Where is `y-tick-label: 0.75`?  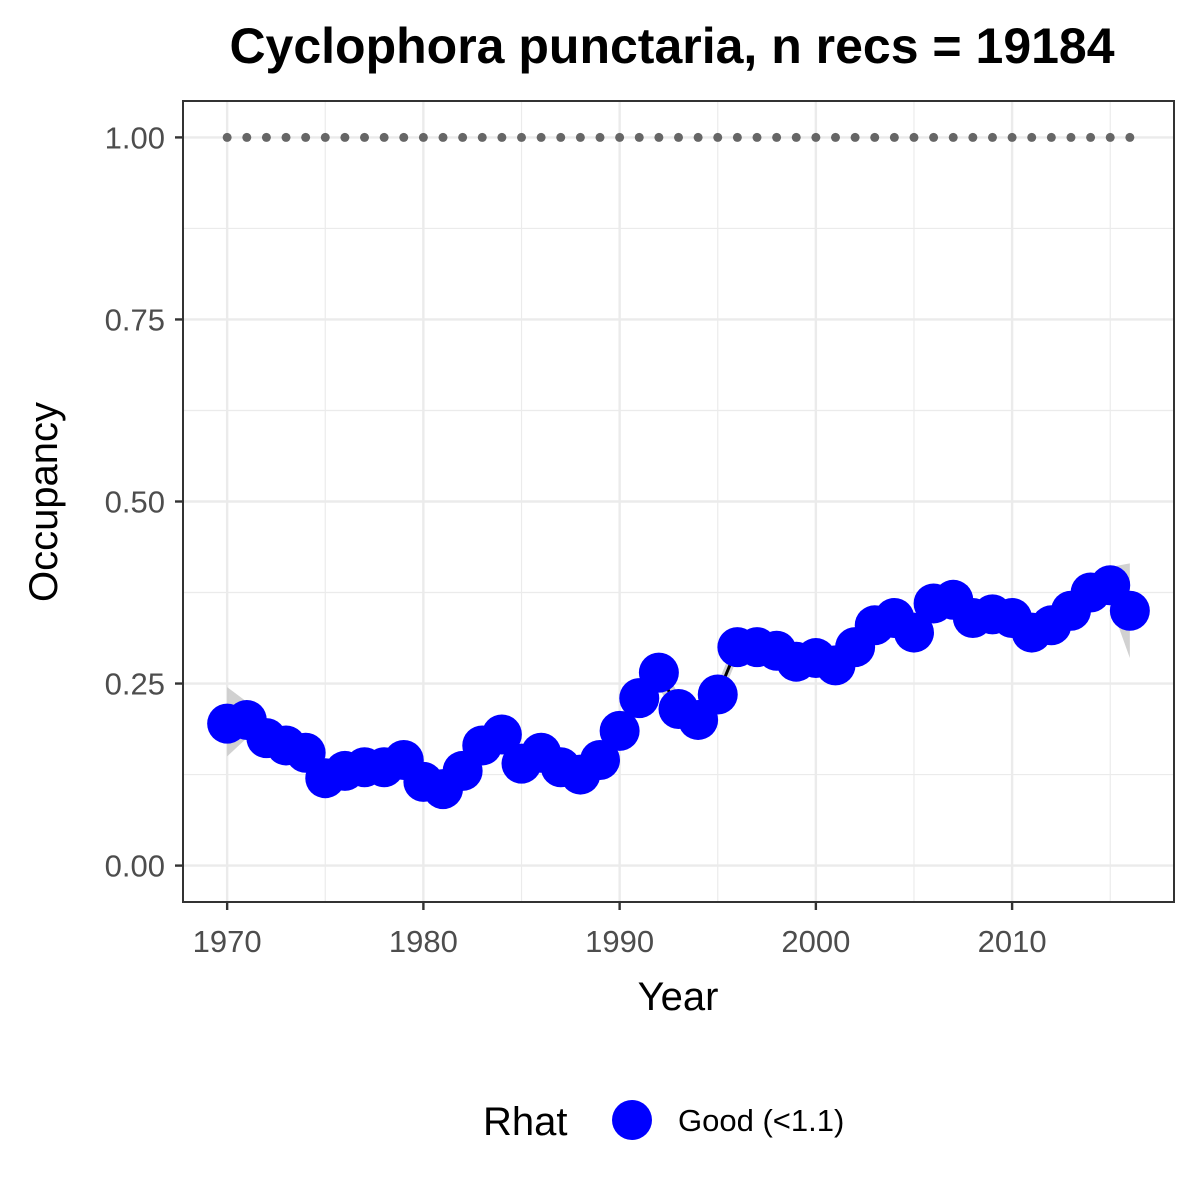
y-tick-label: 0.75 is located at coordinates (135, 319).